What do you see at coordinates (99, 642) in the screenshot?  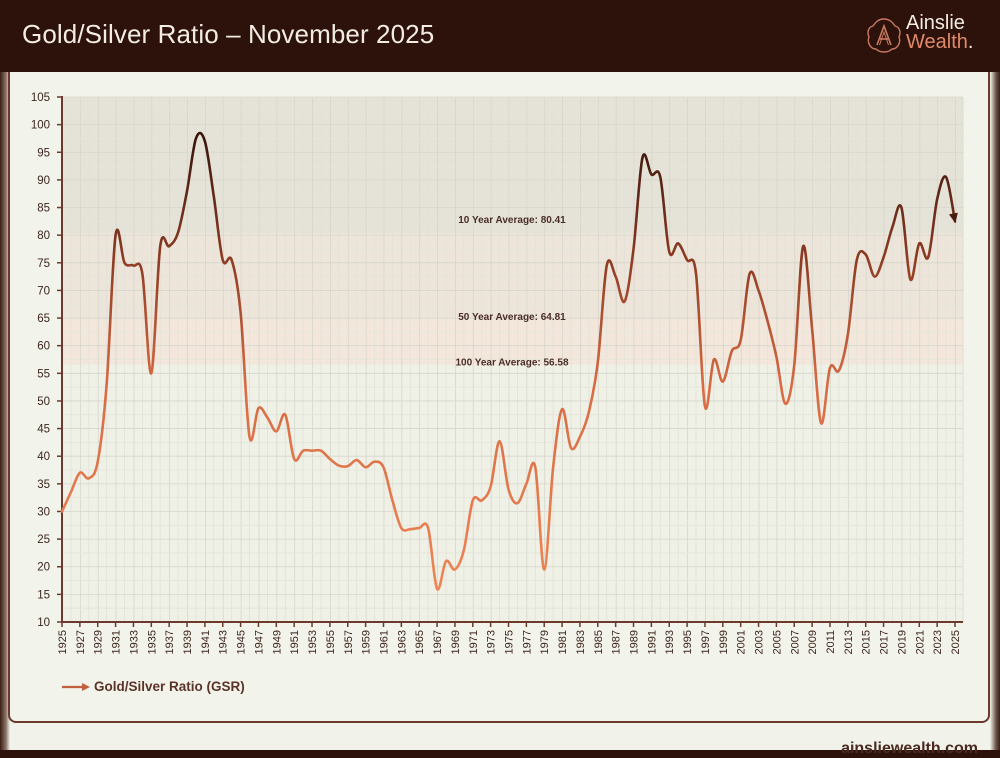 I see `x-tick-label: 1929` at bounding box center [99, 642].